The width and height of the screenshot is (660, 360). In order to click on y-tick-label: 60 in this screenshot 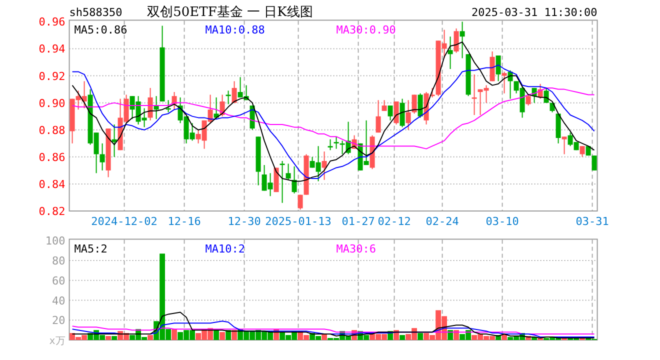, I will do `click(59, 281)`.